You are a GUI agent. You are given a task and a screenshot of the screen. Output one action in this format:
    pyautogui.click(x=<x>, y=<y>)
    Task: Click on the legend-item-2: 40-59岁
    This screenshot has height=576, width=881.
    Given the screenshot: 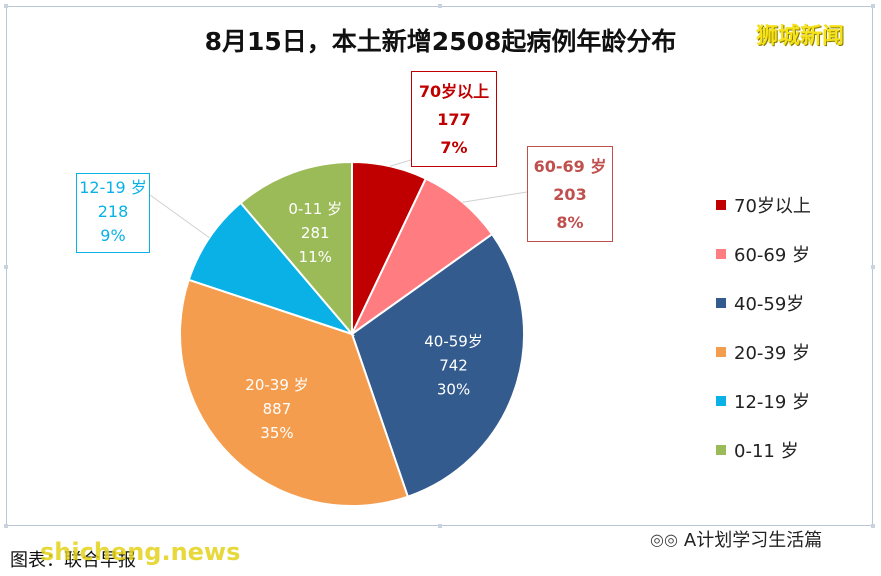 What is the action you would take?
    pyautogui.click(x=763, y=302)
    